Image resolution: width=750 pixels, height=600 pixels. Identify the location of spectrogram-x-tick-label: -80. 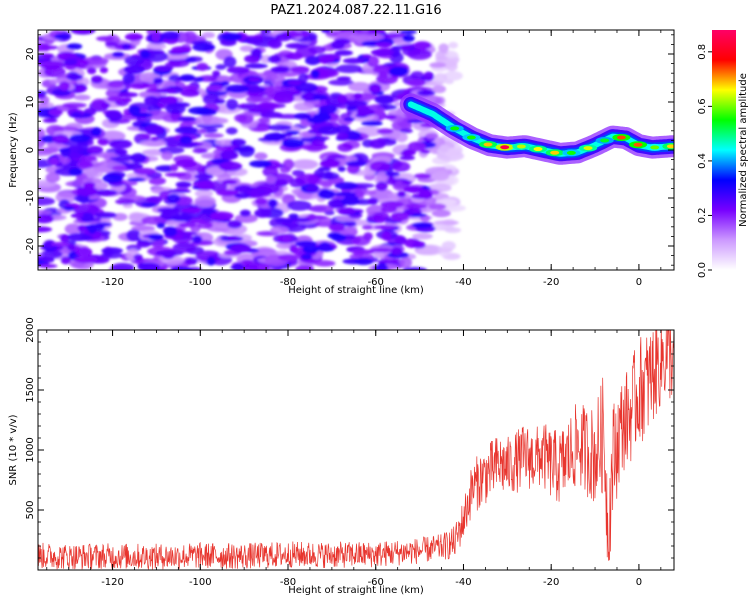
(288, 282).